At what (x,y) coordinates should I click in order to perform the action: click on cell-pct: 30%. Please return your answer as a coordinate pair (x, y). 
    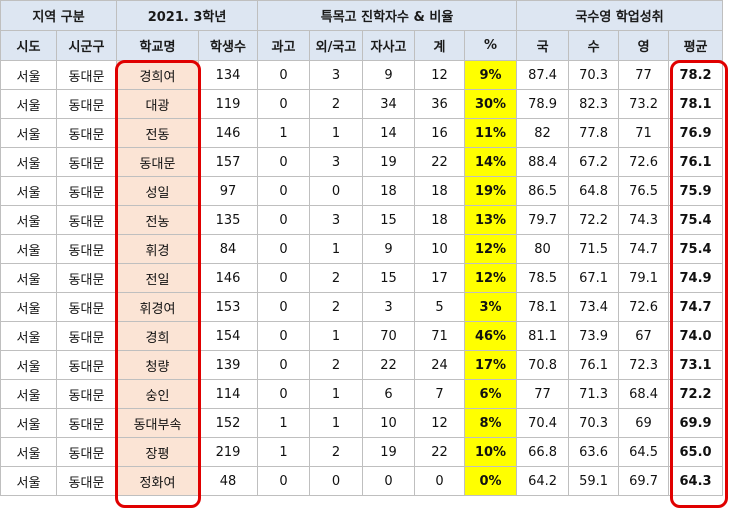
    Looking at the image, I should click on (490, 104).